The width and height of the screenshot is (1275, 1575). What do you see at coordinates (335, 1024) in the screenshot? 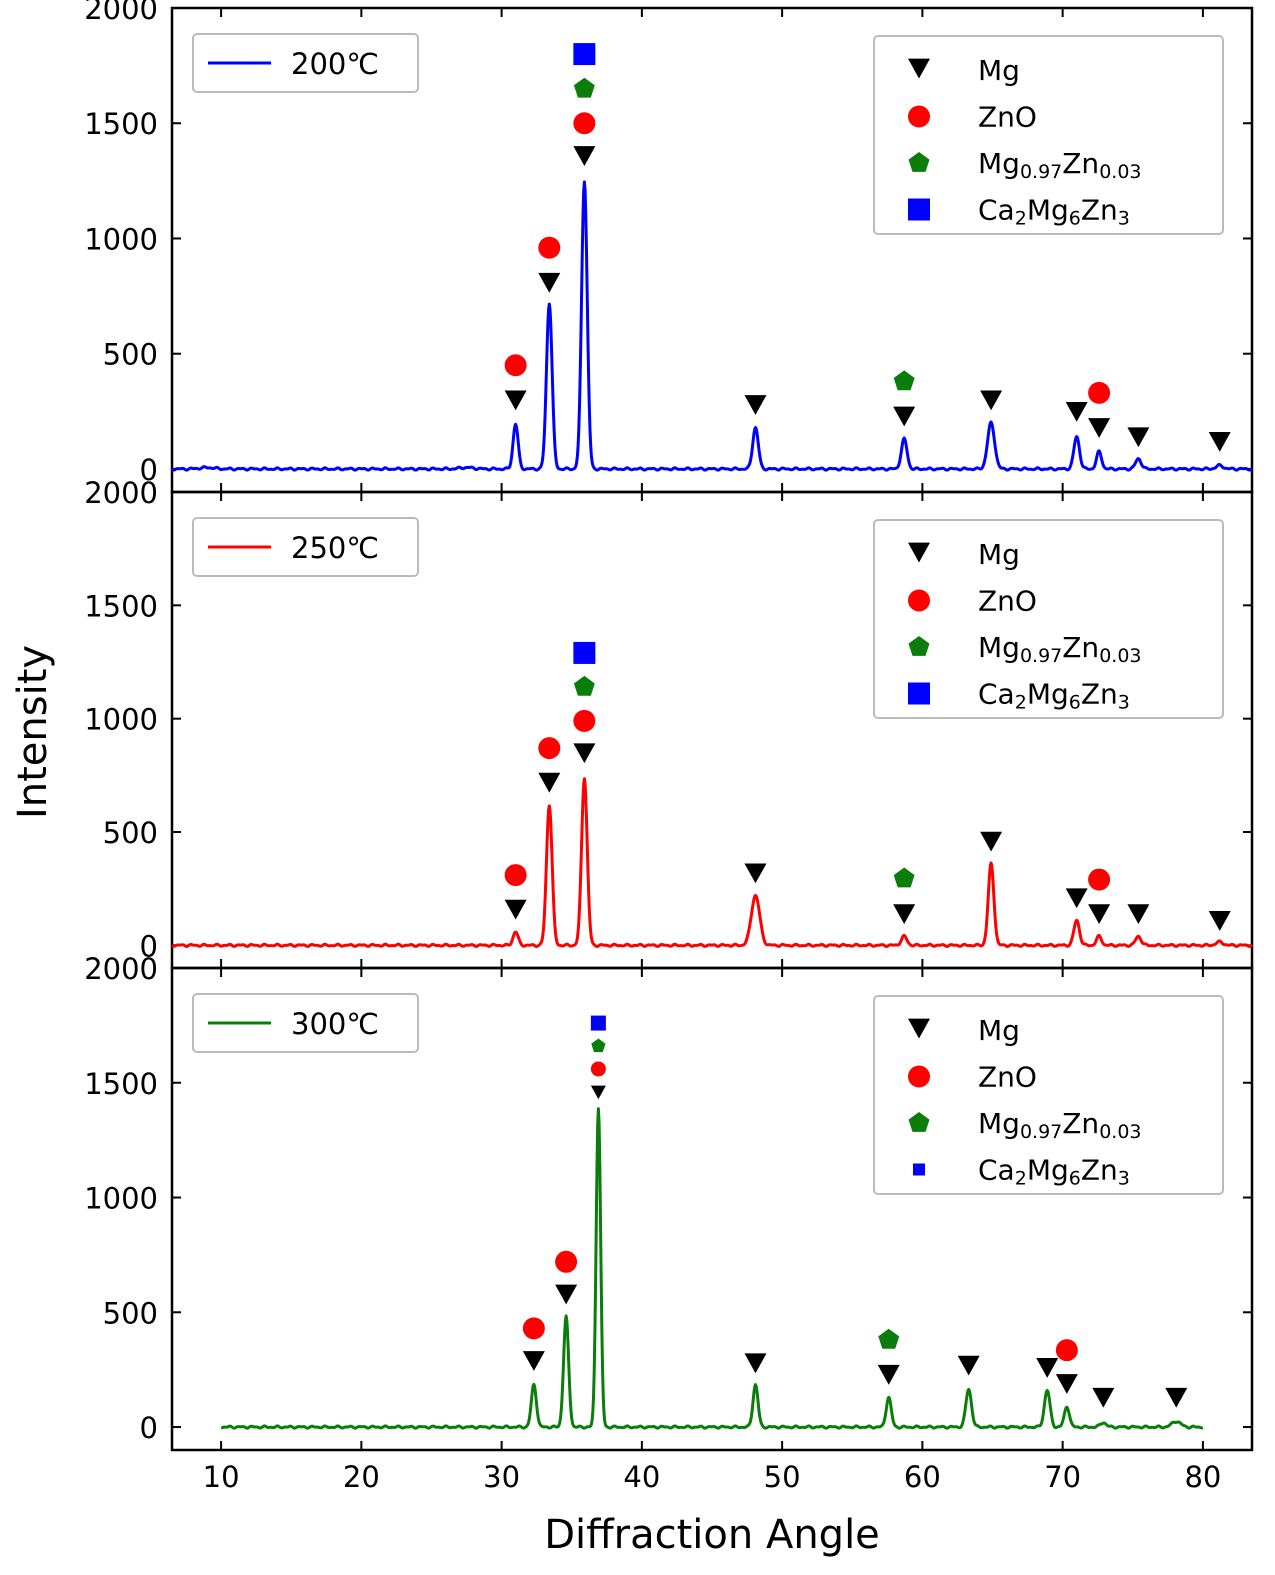
I see `series-legend-label: 300℃` at bounding box center [335, 1024].